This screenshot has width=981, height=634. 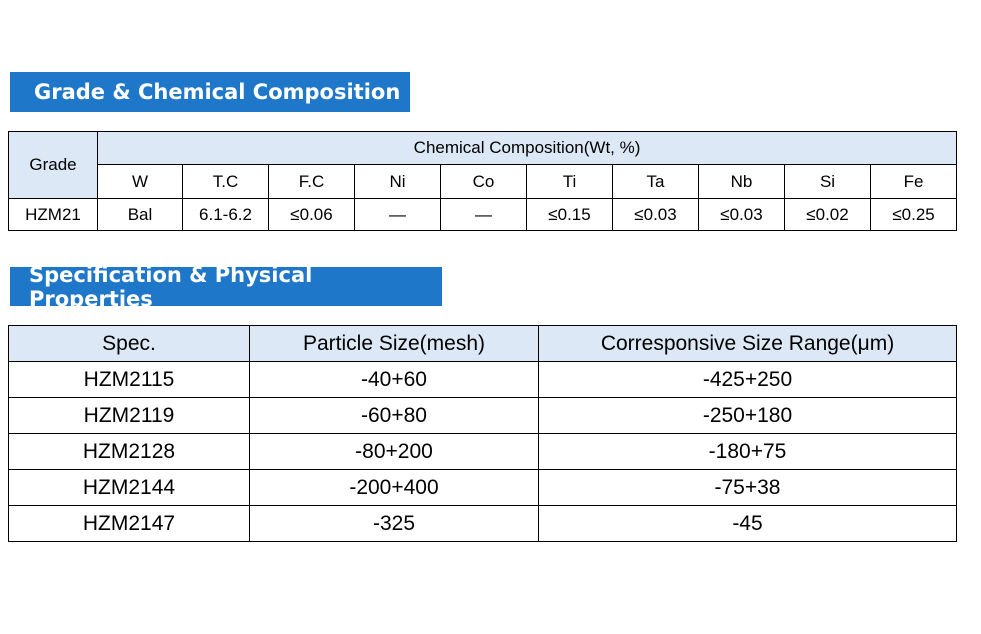 I want to click on element-header-si: Si, so click(x=827, y=181).